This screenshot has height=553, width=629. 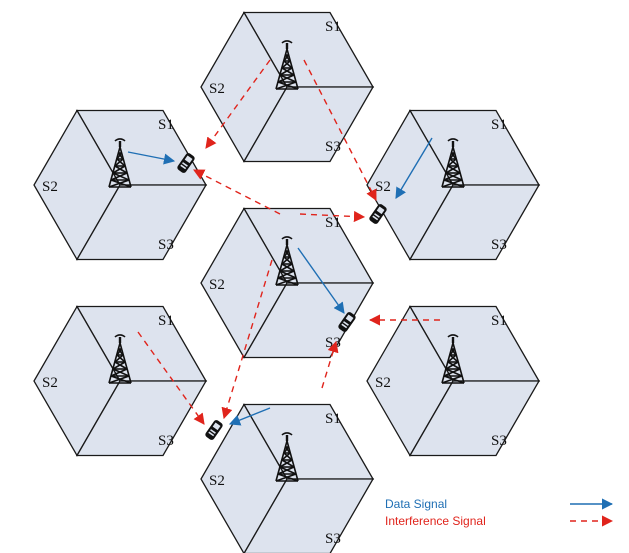 What do you see at coordinates (308, 124) in the screenshot?
I see `cell-1-sector-s3` at bounding box center [308, 124].